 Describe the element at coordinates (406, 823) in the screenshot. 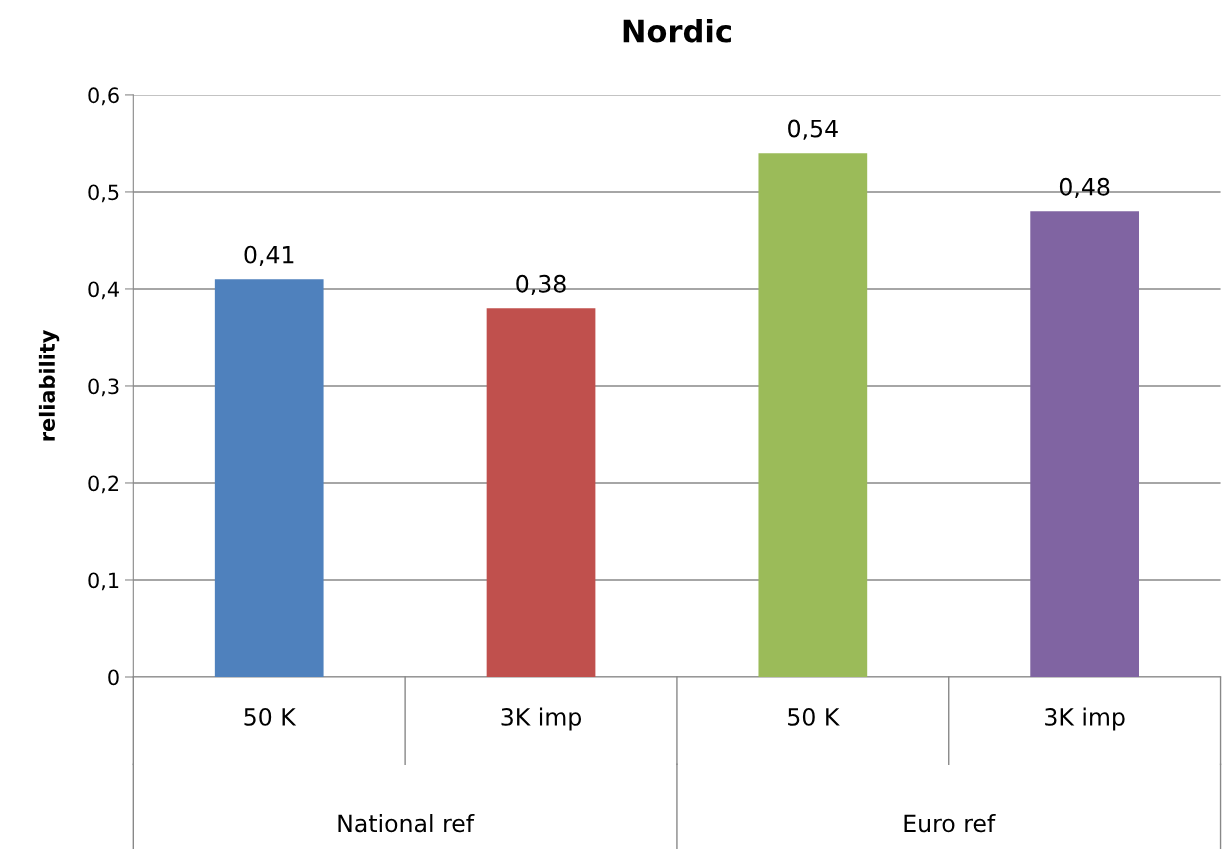

I see `text: National ref` at that location.